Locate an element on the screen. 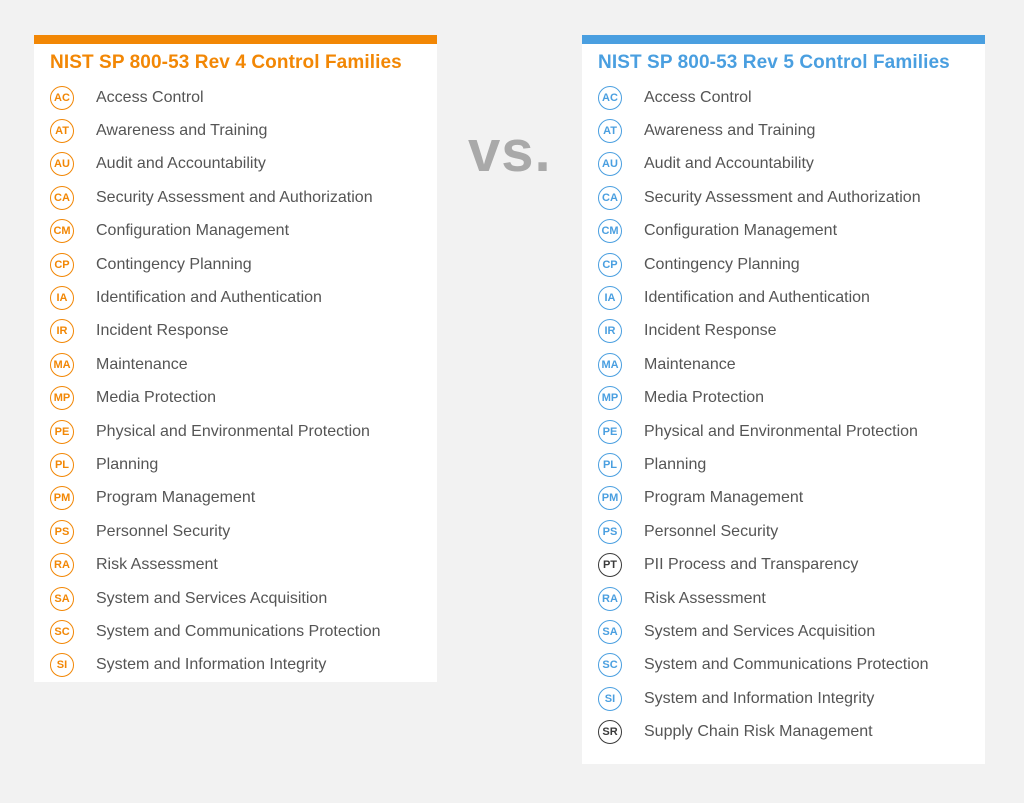  rev5-family-code-badge: PL is located at coordinates (610, 464).